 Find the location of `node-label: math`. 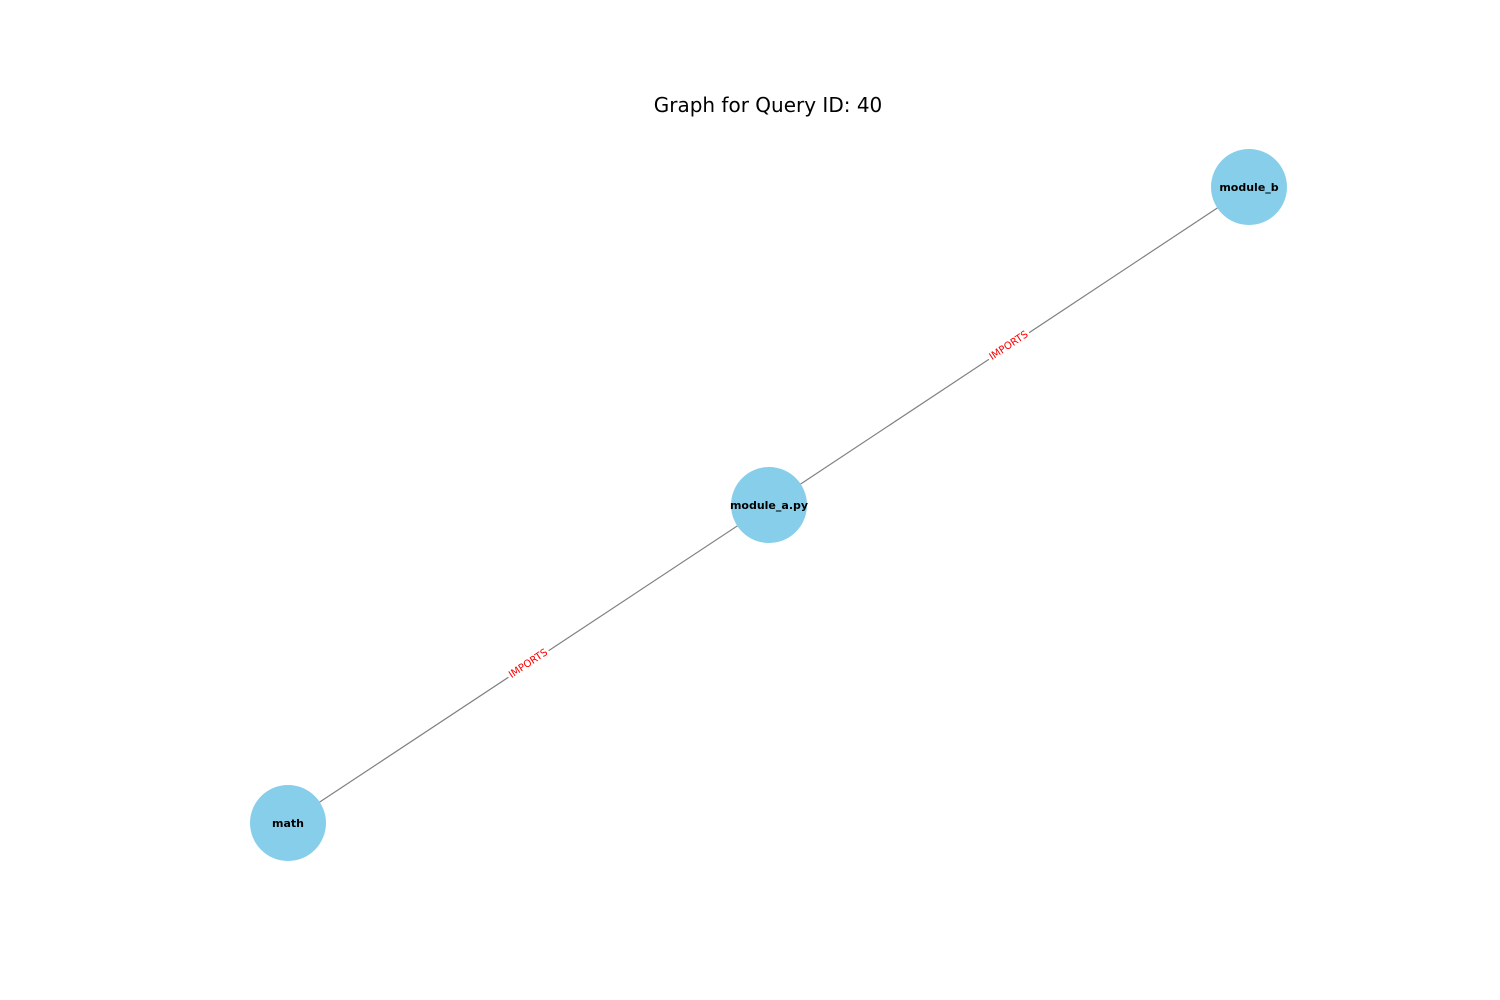

node-label: math is located at coordinates (288, 823).